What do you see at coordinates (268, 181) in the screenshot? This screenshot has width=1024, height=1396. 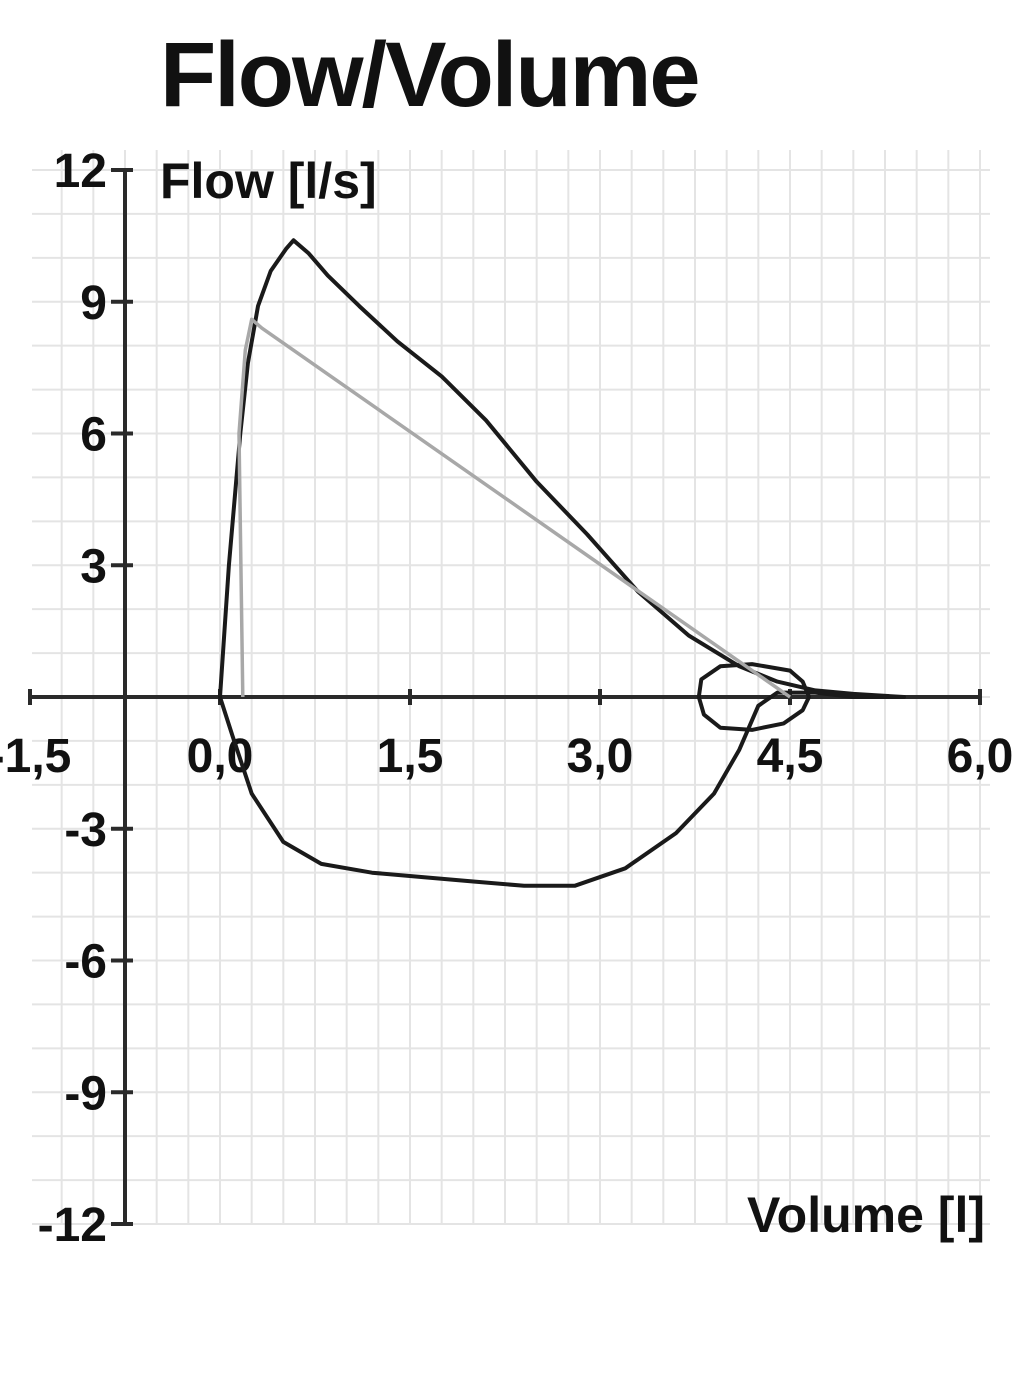 I see `y-axis-label: Flow [l/s]` at bounding box center [268, 181].